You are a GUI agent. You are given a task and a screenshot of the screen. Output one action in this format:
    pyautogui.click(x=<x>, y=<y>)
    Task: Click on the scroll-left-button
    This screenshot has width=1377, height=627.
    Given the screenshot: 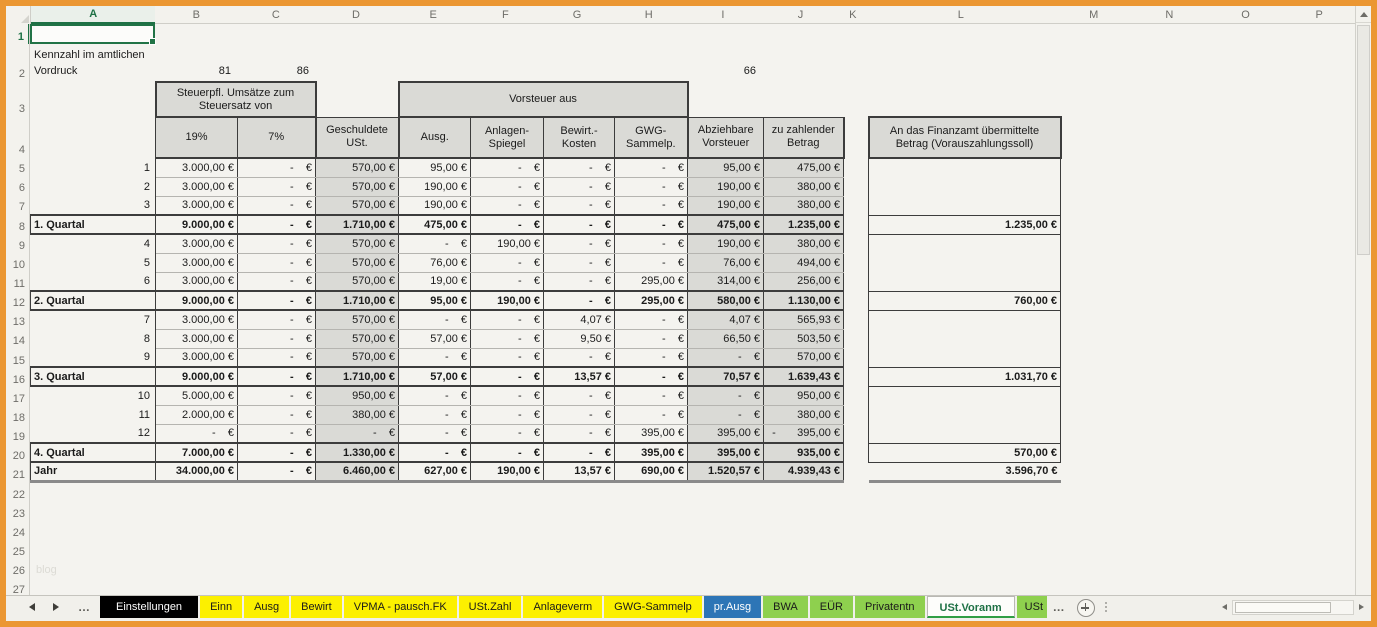 What is the action you would take?
    pyautogui.click(x=1224, y=607)
    